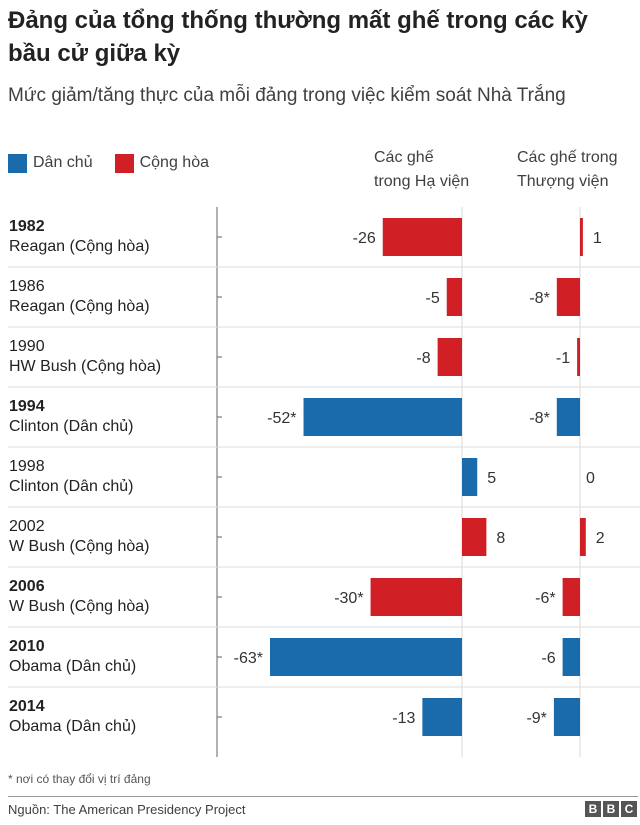 Image resolution: width=640 pixels, height=825 pixels. I want to click on year-label: 1990, so click(27, 346).